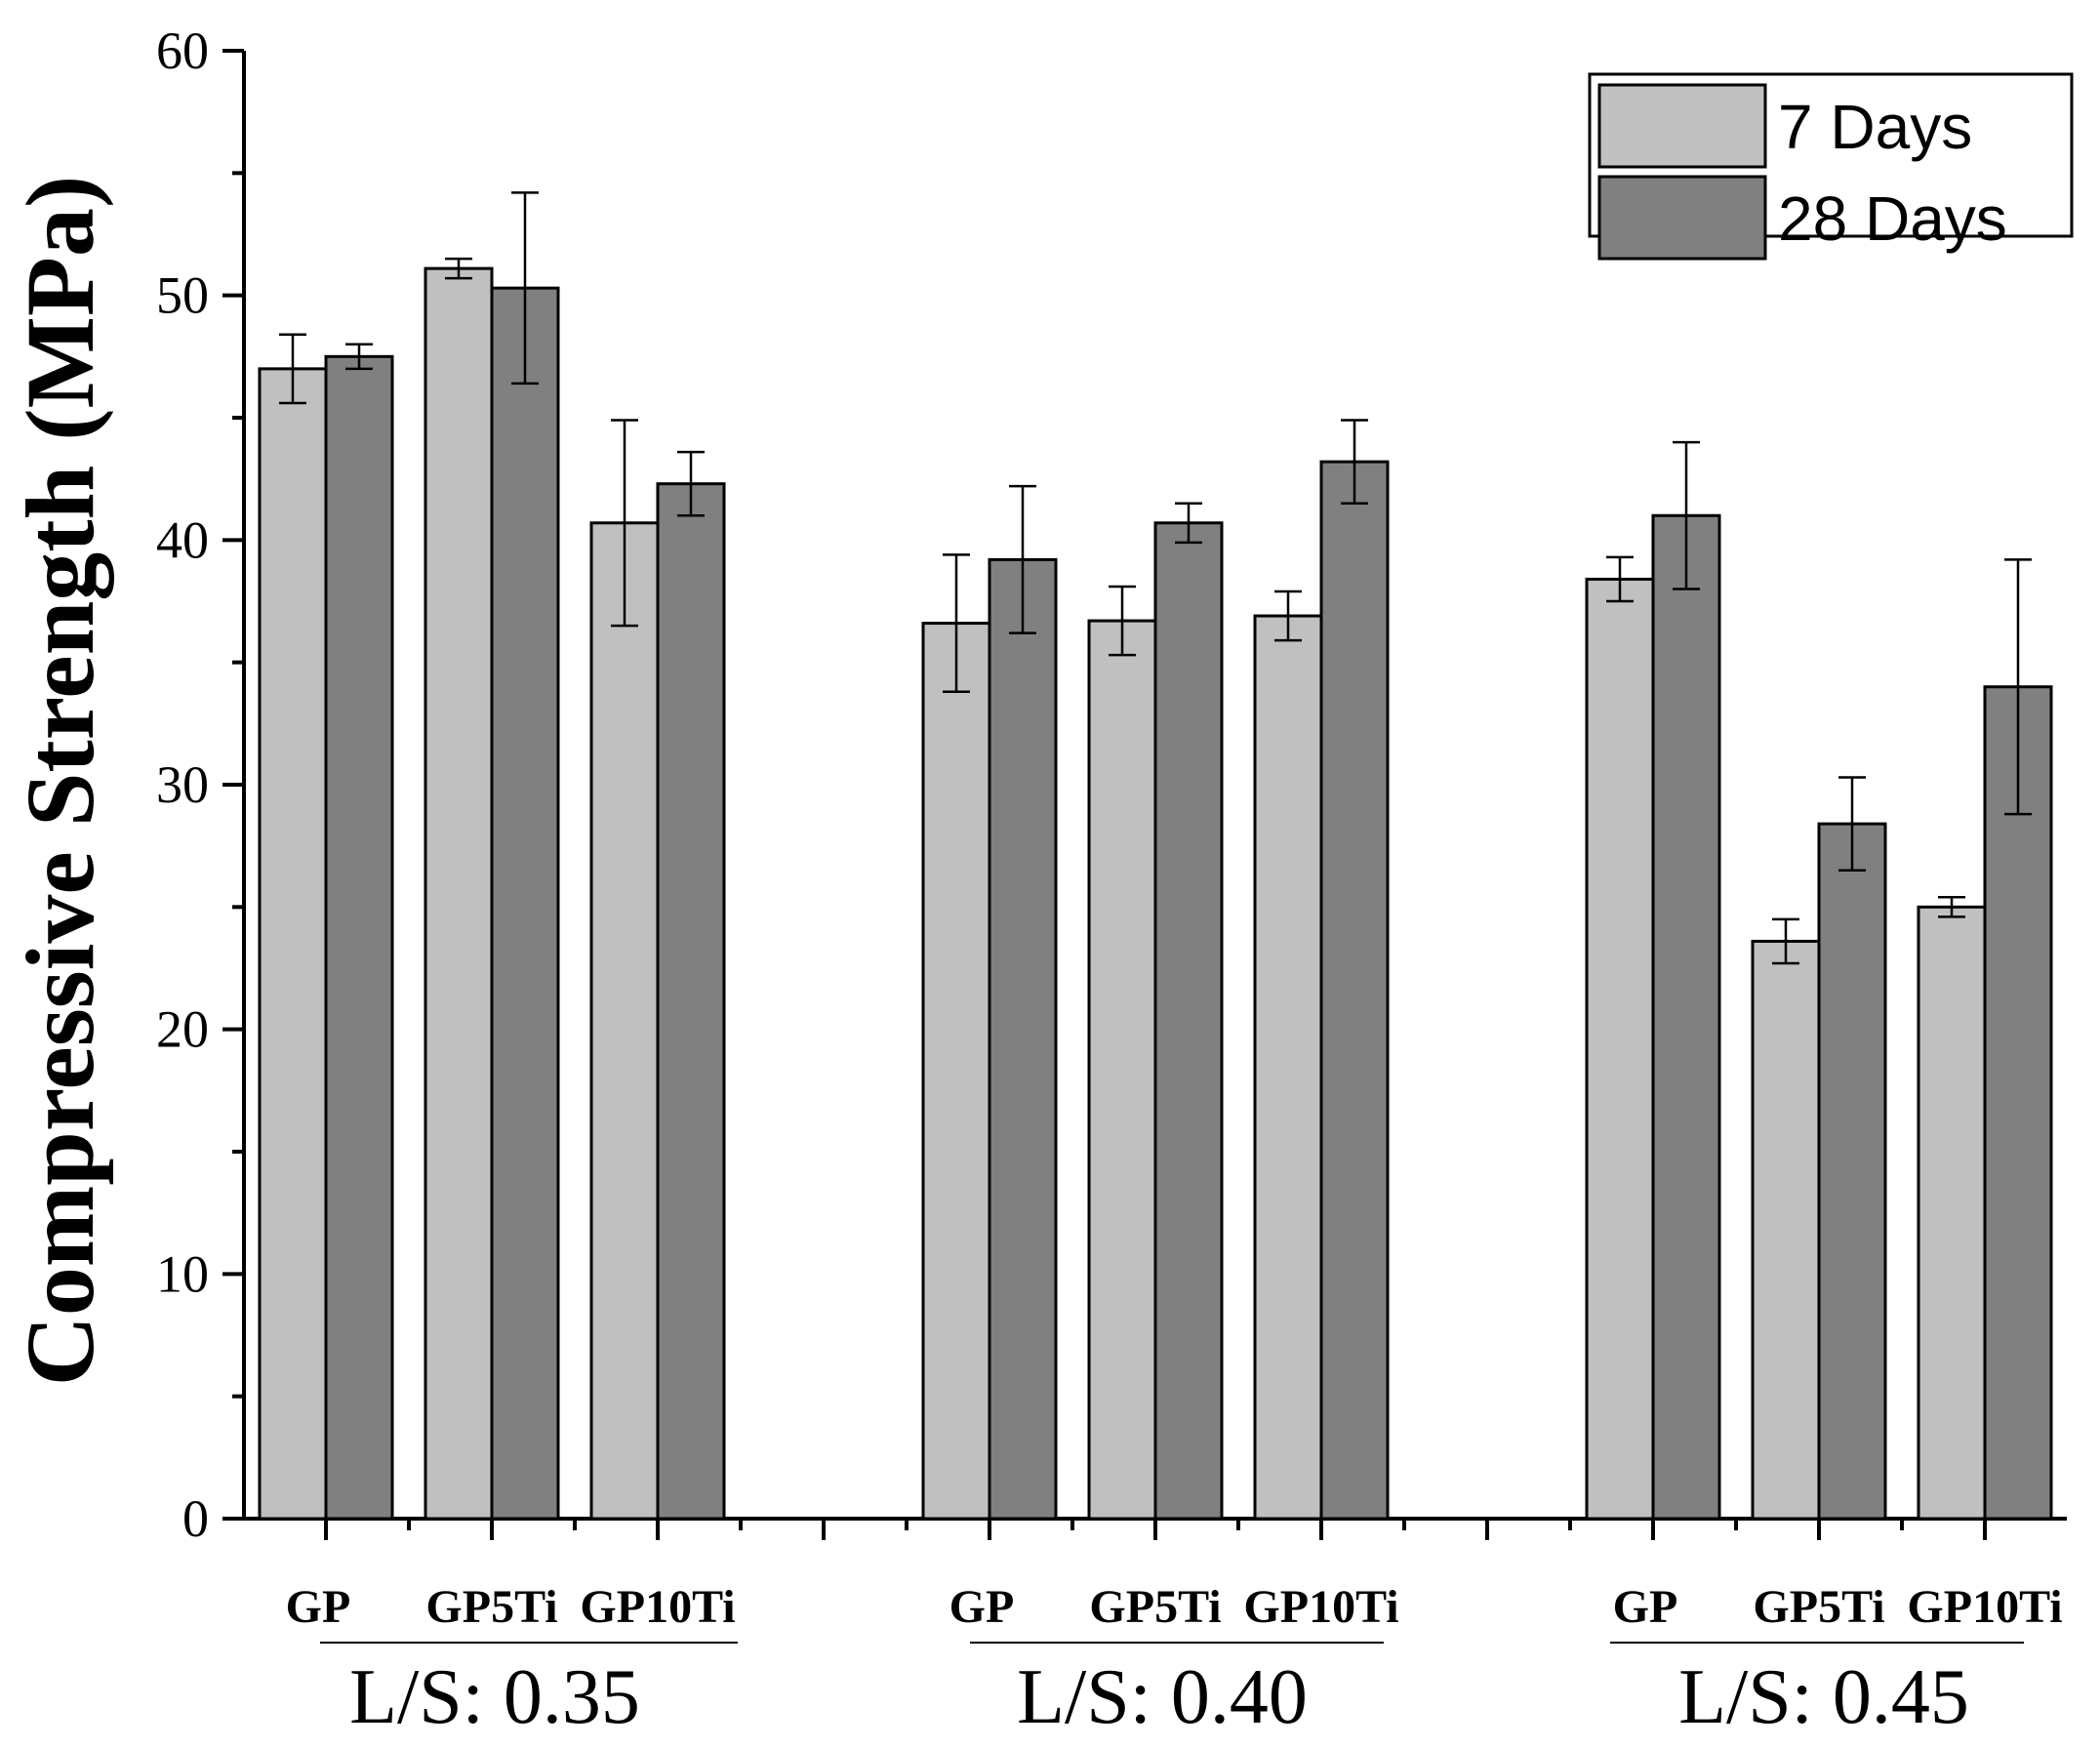  What do you see at coordinates (1162, 1697) in the screenshot?
I see `group-label: L/S: 0.40` at bounding box center [1162, 1697].